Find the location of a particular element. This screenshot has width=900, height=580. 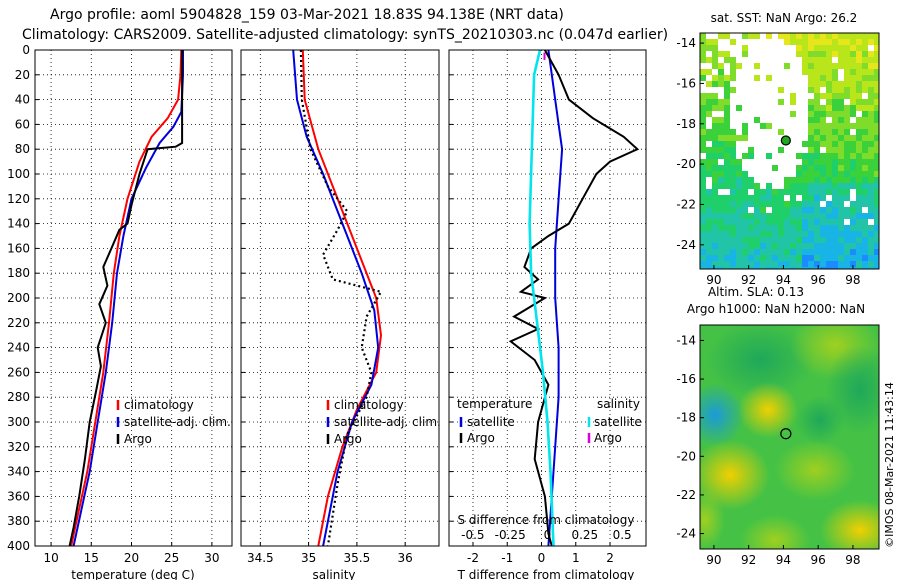

x-tick-label: 34.5 is located at coordinates (260, 558).